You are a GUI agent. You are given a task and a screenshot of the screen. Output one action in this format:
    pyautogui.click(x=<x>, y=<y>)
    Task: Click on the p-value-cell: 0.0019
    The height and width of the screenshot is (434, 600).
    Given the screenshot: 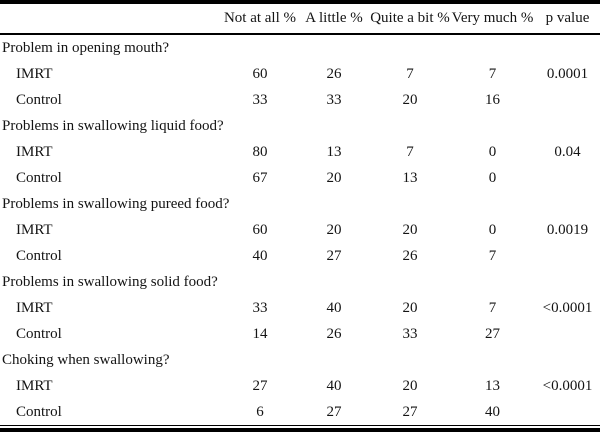 What is the action you would take?
    pyautogui.click(x=567, y=229)
    